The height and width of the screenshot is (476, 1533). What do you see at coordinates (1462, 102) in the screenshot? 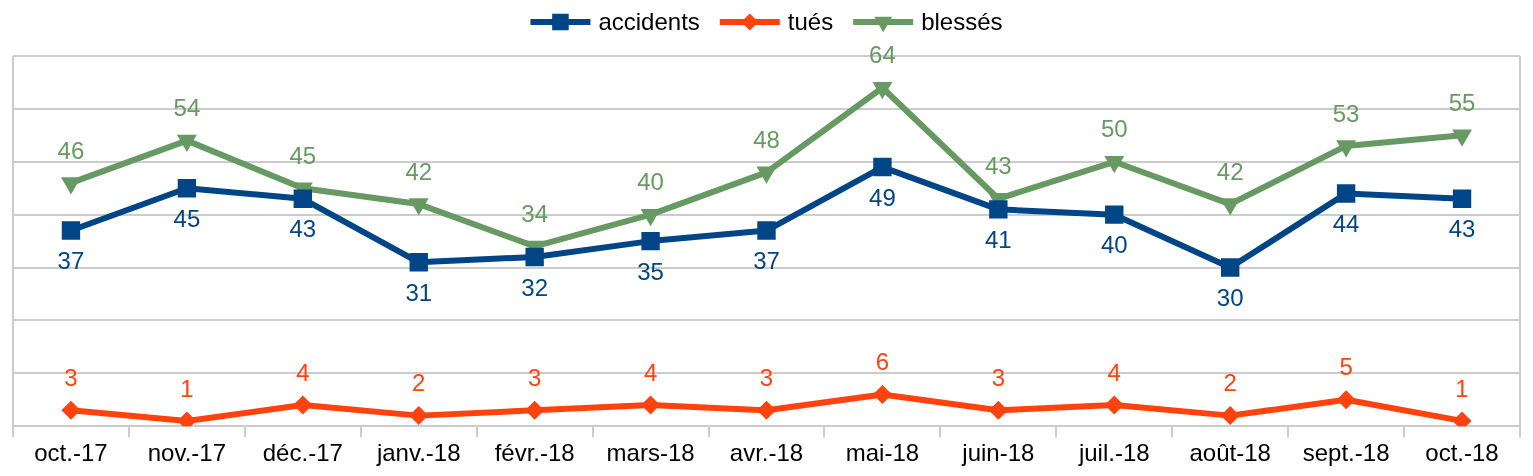
I see `data-label: 55` at bounding box center [1462, 102].